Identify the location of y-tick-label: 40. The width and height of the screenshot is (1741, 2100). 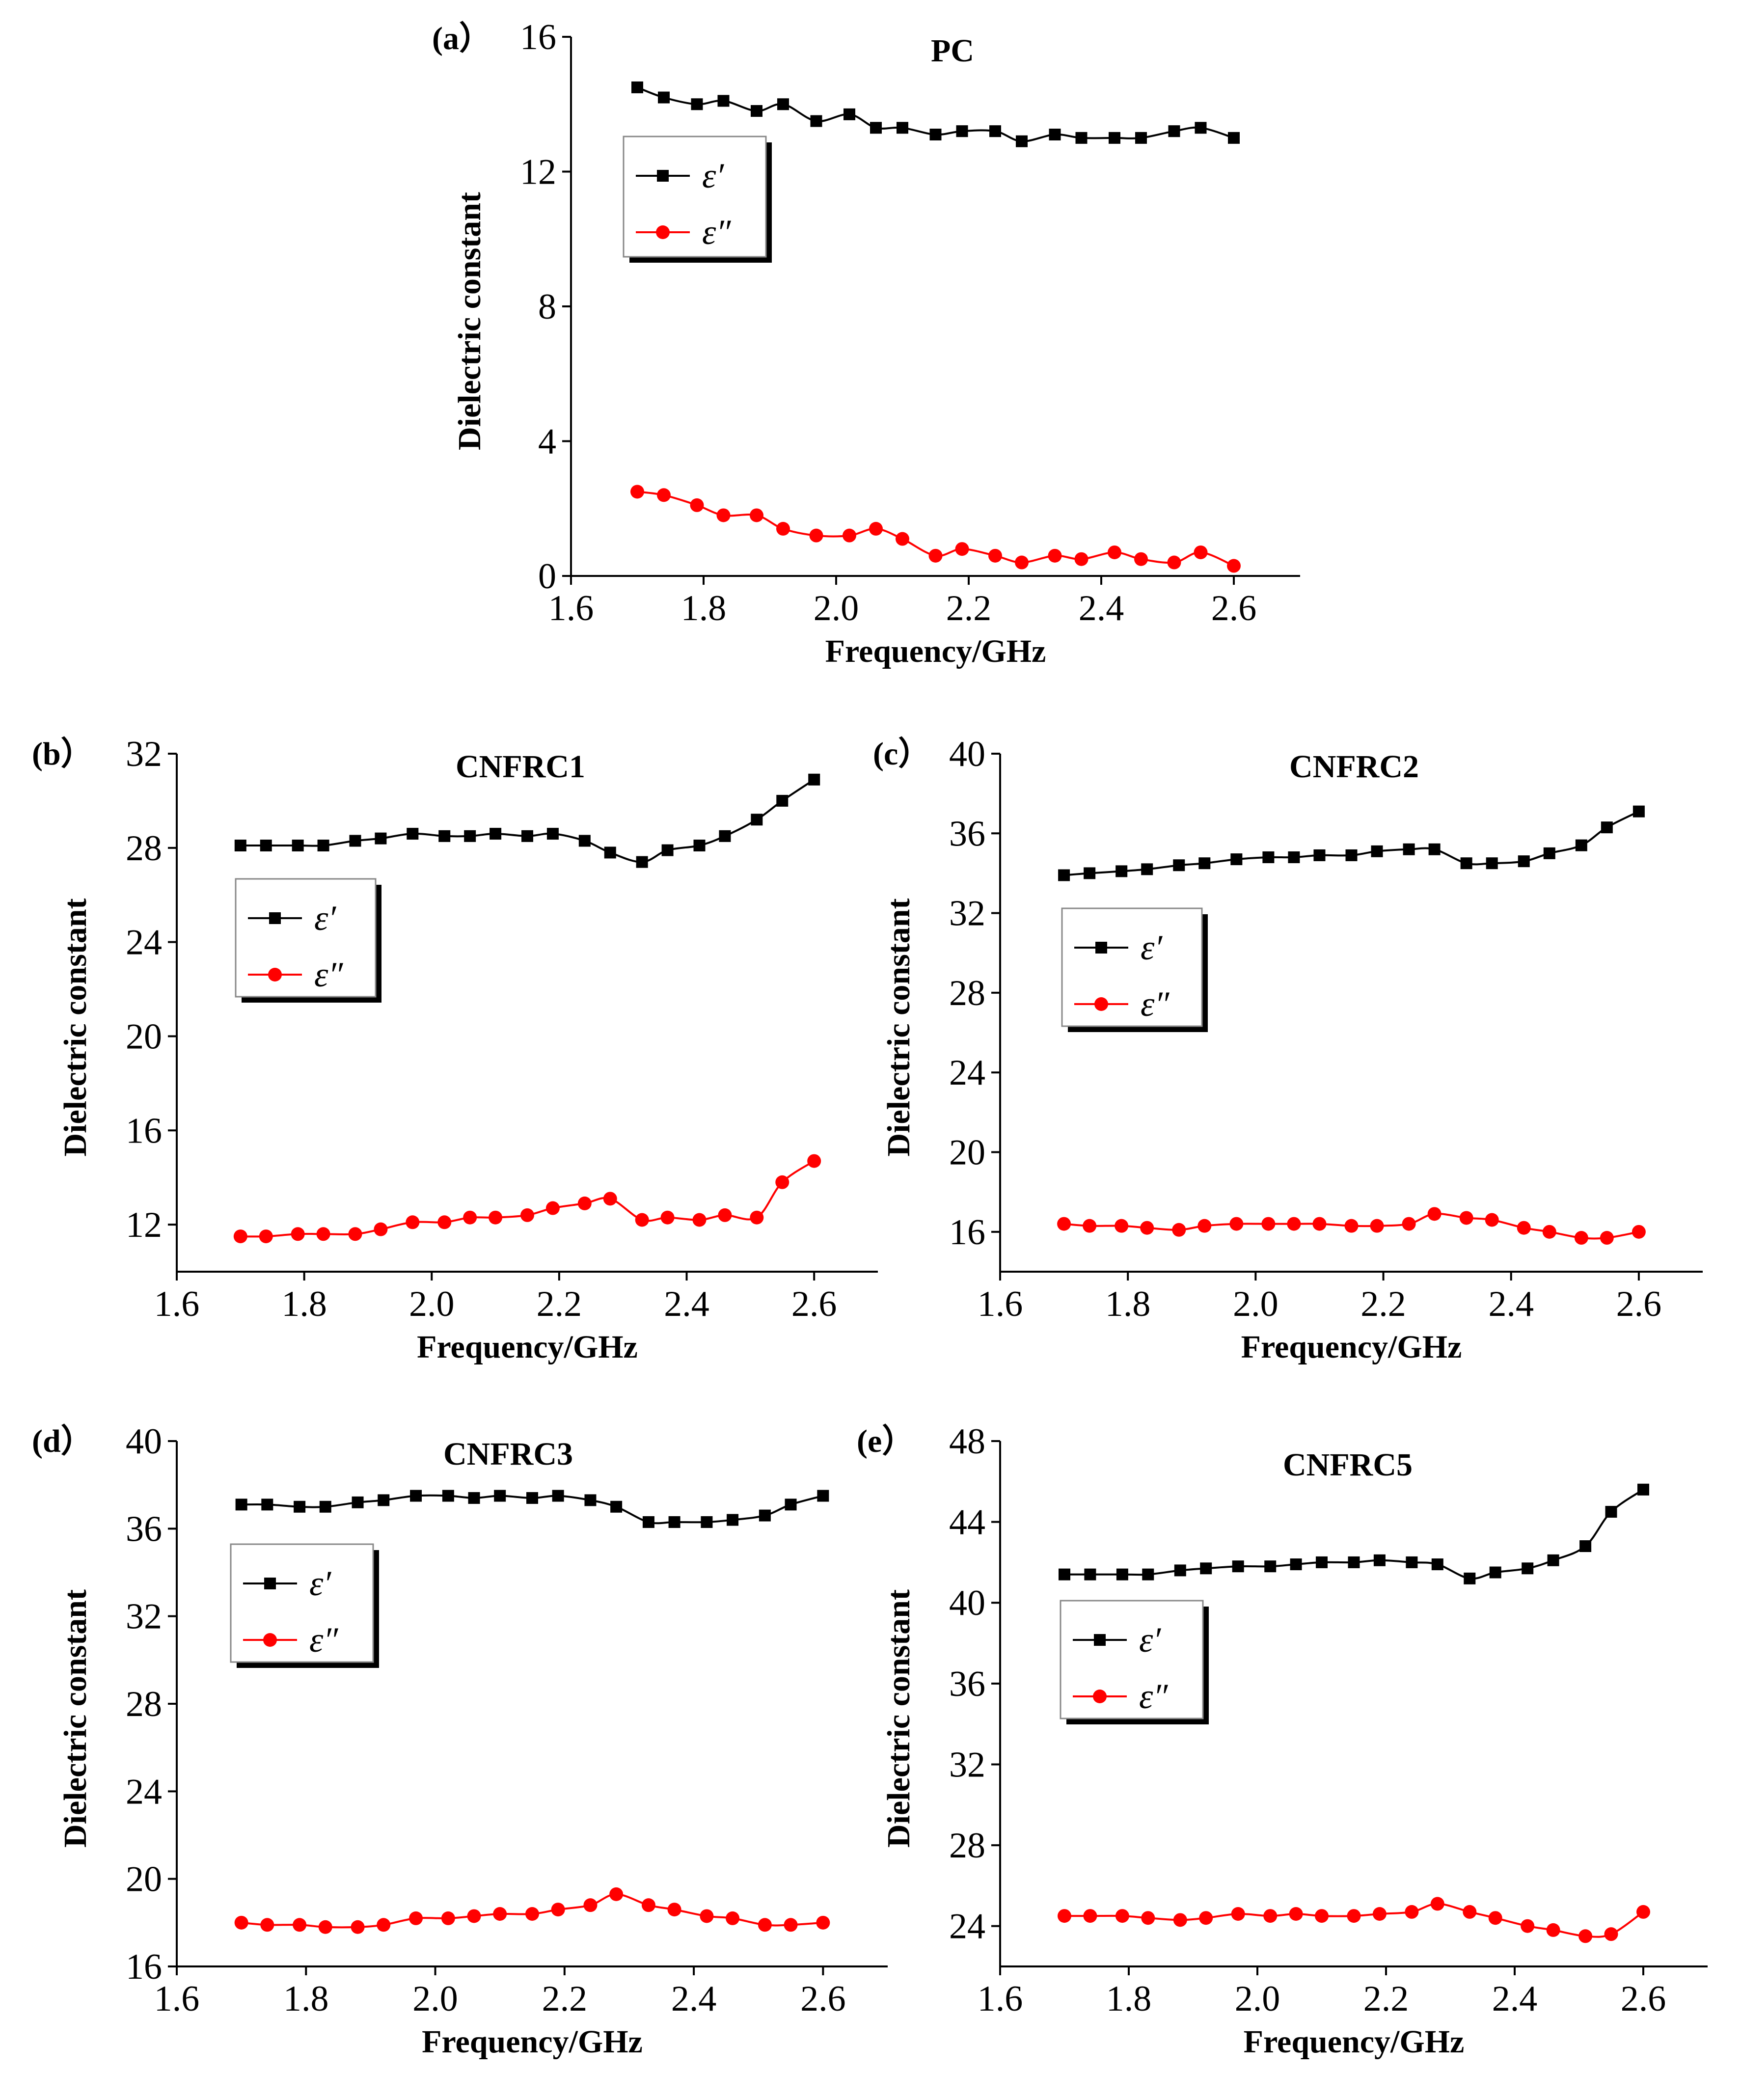
(144, 1441).